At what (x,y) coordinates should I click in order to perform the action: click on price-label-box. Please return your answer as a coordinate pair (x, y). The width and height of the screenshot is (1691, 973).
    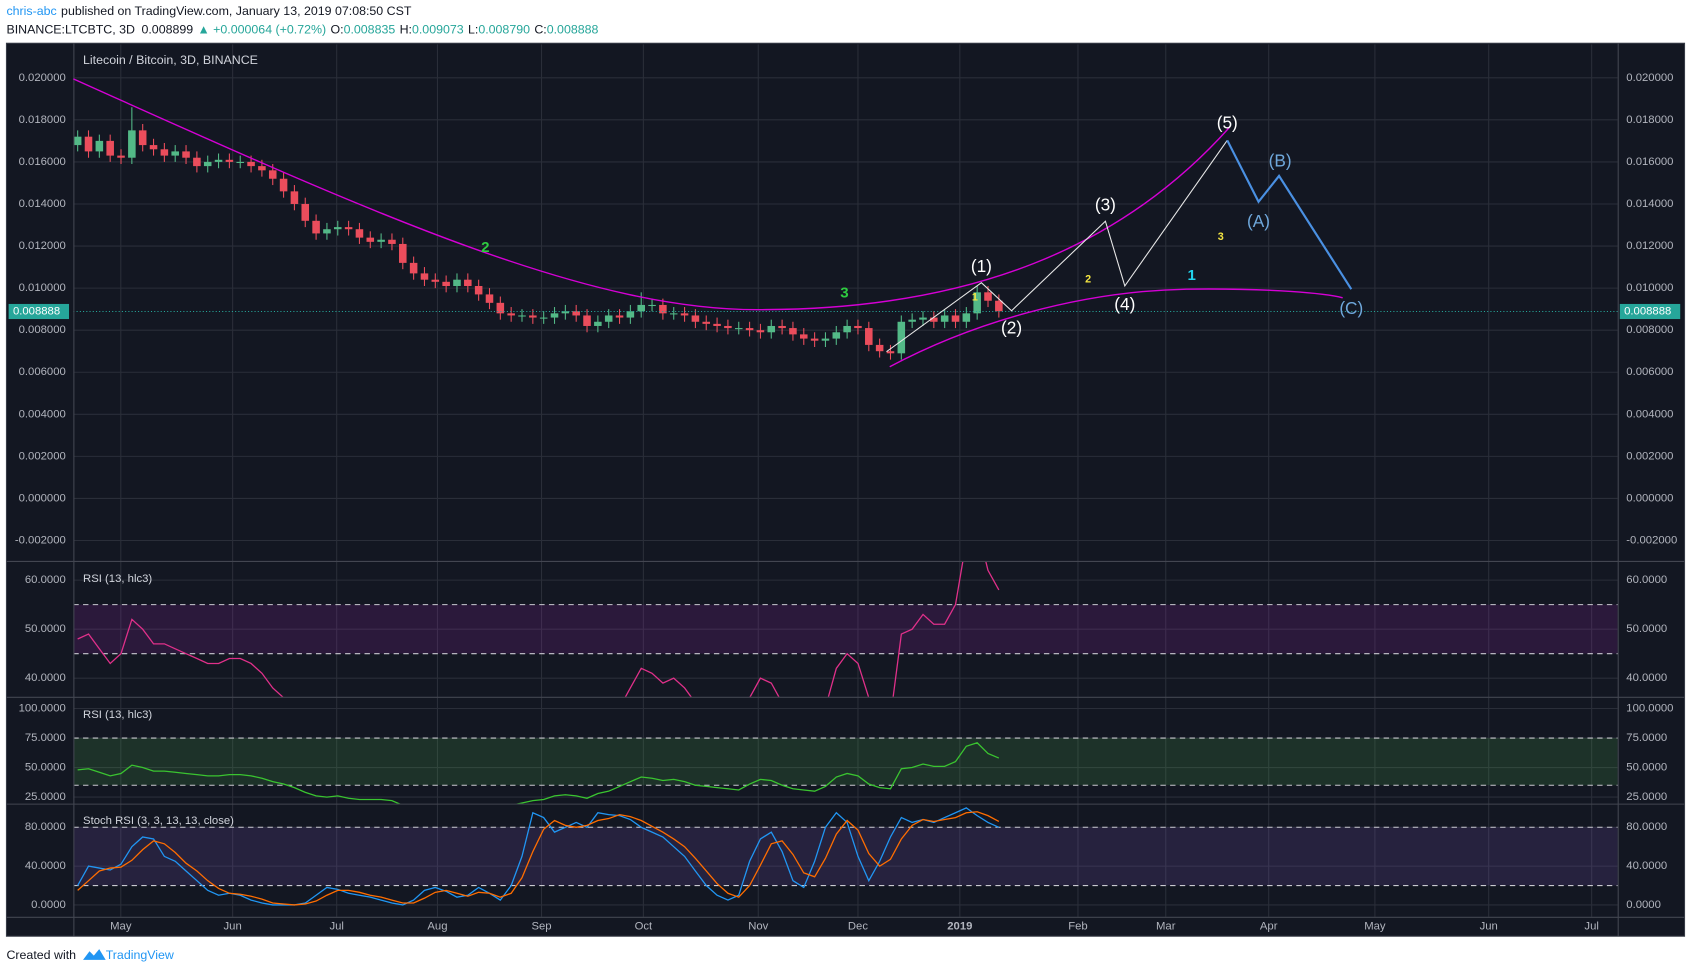
    Looking at the image, I should click on (1650, 311).